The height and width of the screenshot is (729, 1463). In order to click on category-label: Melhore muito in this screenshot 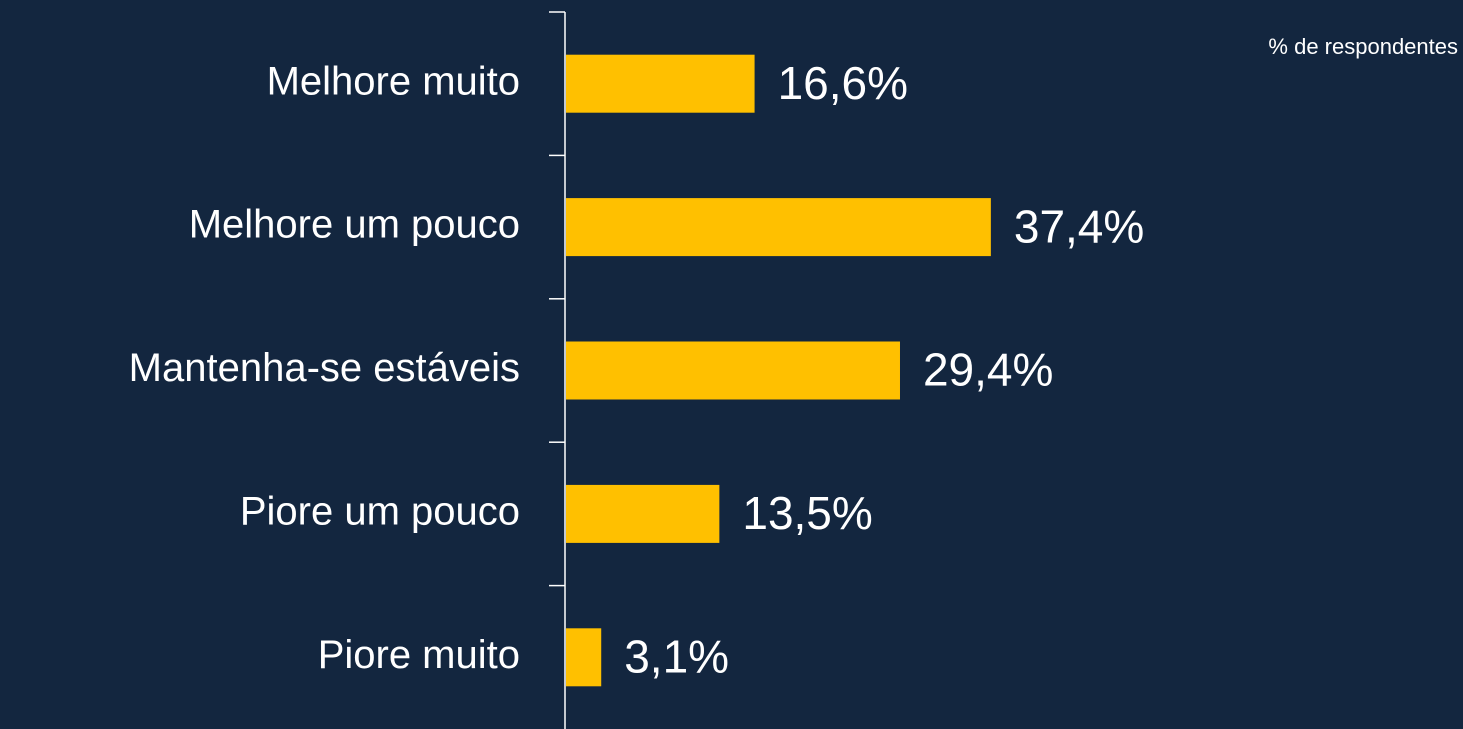, I will do `click(393, 81)`.